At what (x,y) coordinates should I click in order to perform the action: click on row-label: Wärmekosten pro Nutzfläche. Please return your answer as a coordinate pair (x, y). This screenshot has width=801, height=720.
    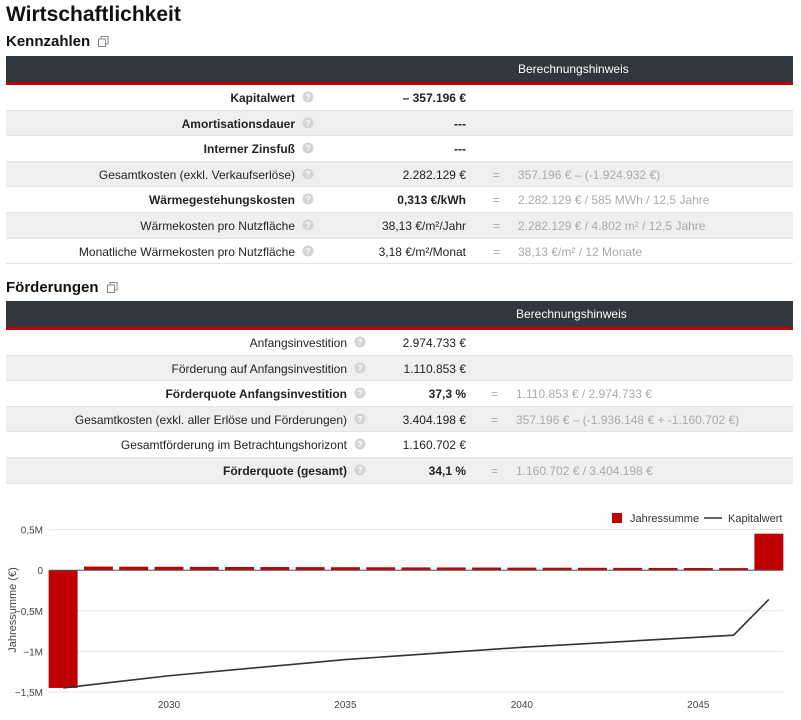
    Looking at the image, I should click on (217, 225).